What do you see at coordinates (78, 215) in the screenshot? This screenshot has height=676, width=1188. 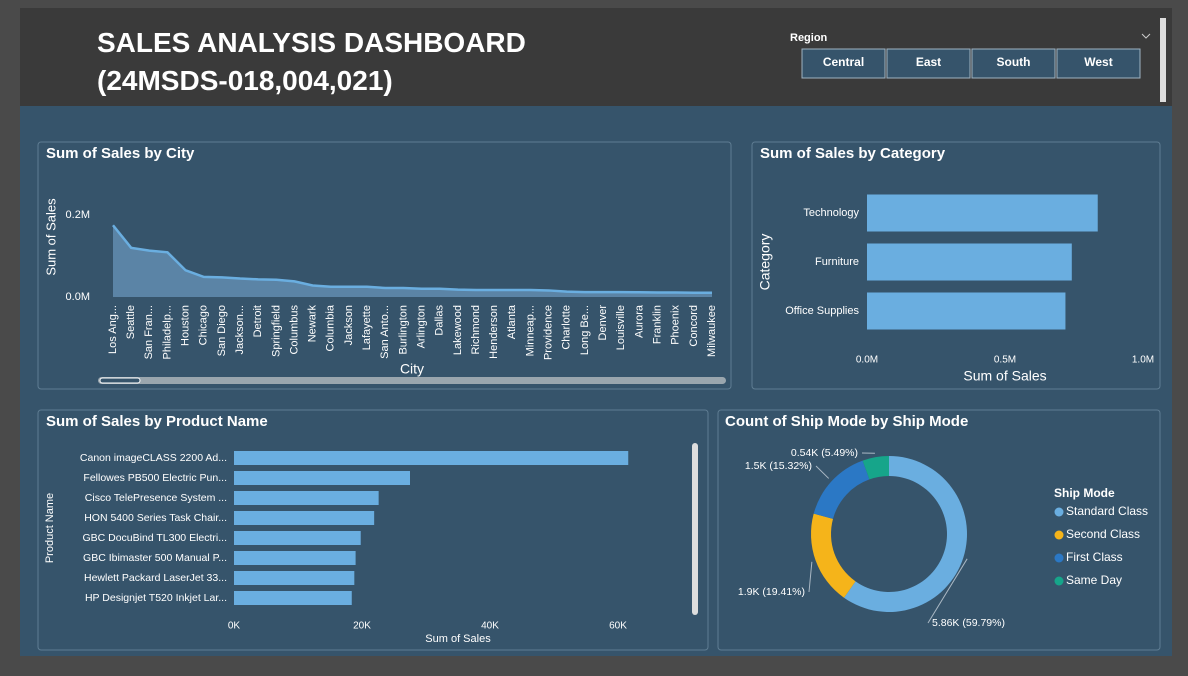 I see `y-tick-label: 0.2M` at bounding box center [78, 215].